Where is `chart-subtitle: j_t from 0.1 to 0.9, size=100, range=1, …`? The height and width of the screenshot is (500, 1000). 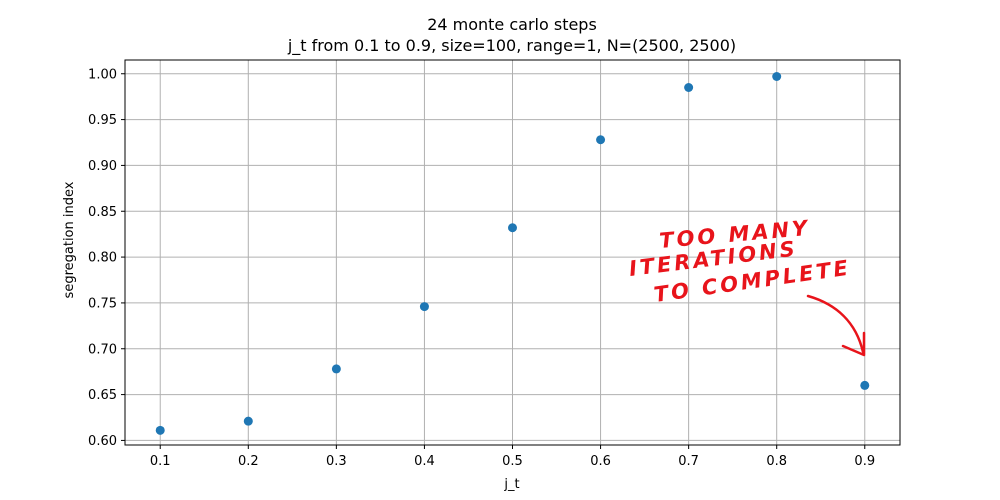
chart-subtitle: j_t from 0.1 to 0.9, size=100, range=1, … is located at coordinates (511, 46).